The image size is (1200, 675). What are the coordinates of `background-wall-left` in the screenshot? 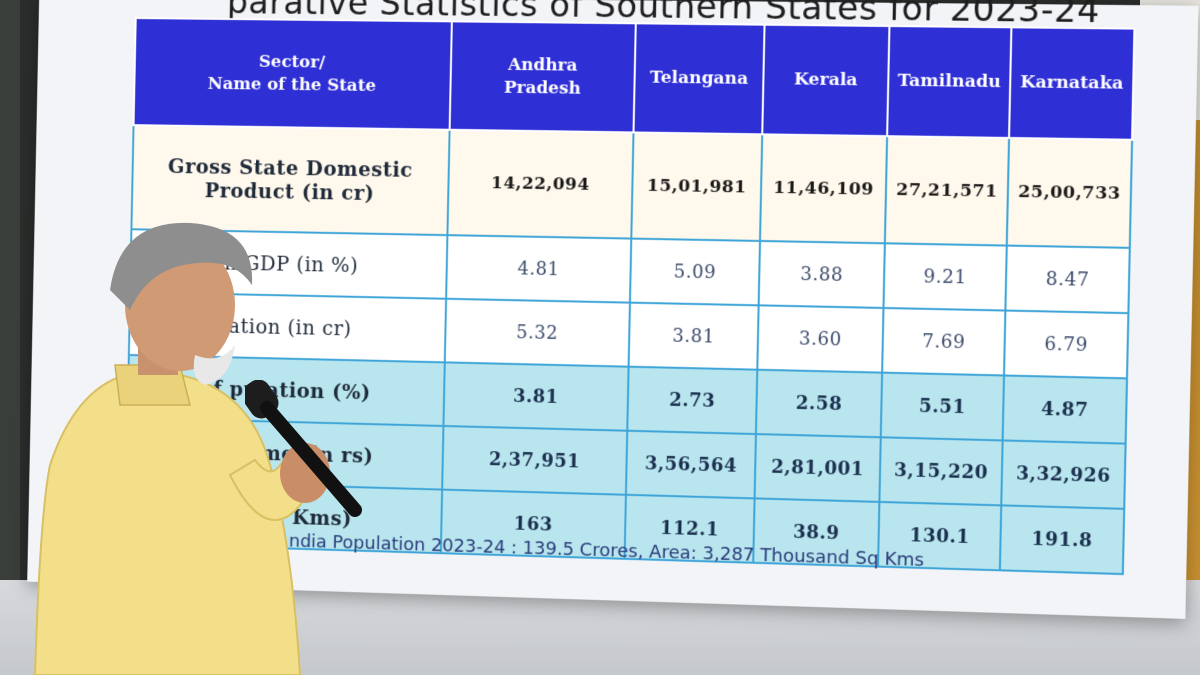 It's located at (10, 337).